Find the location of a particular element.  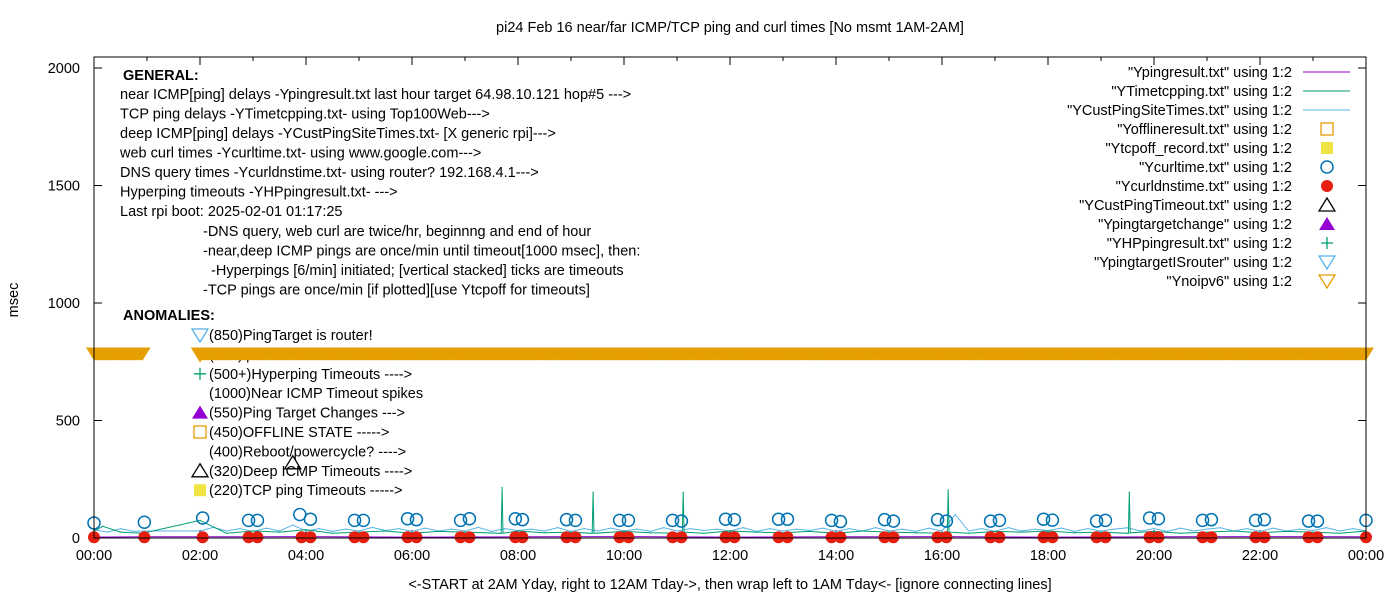

legend-label: "YCustPingSiteTimes.txt" using 1:2 is located at coordinates (1179, 111).